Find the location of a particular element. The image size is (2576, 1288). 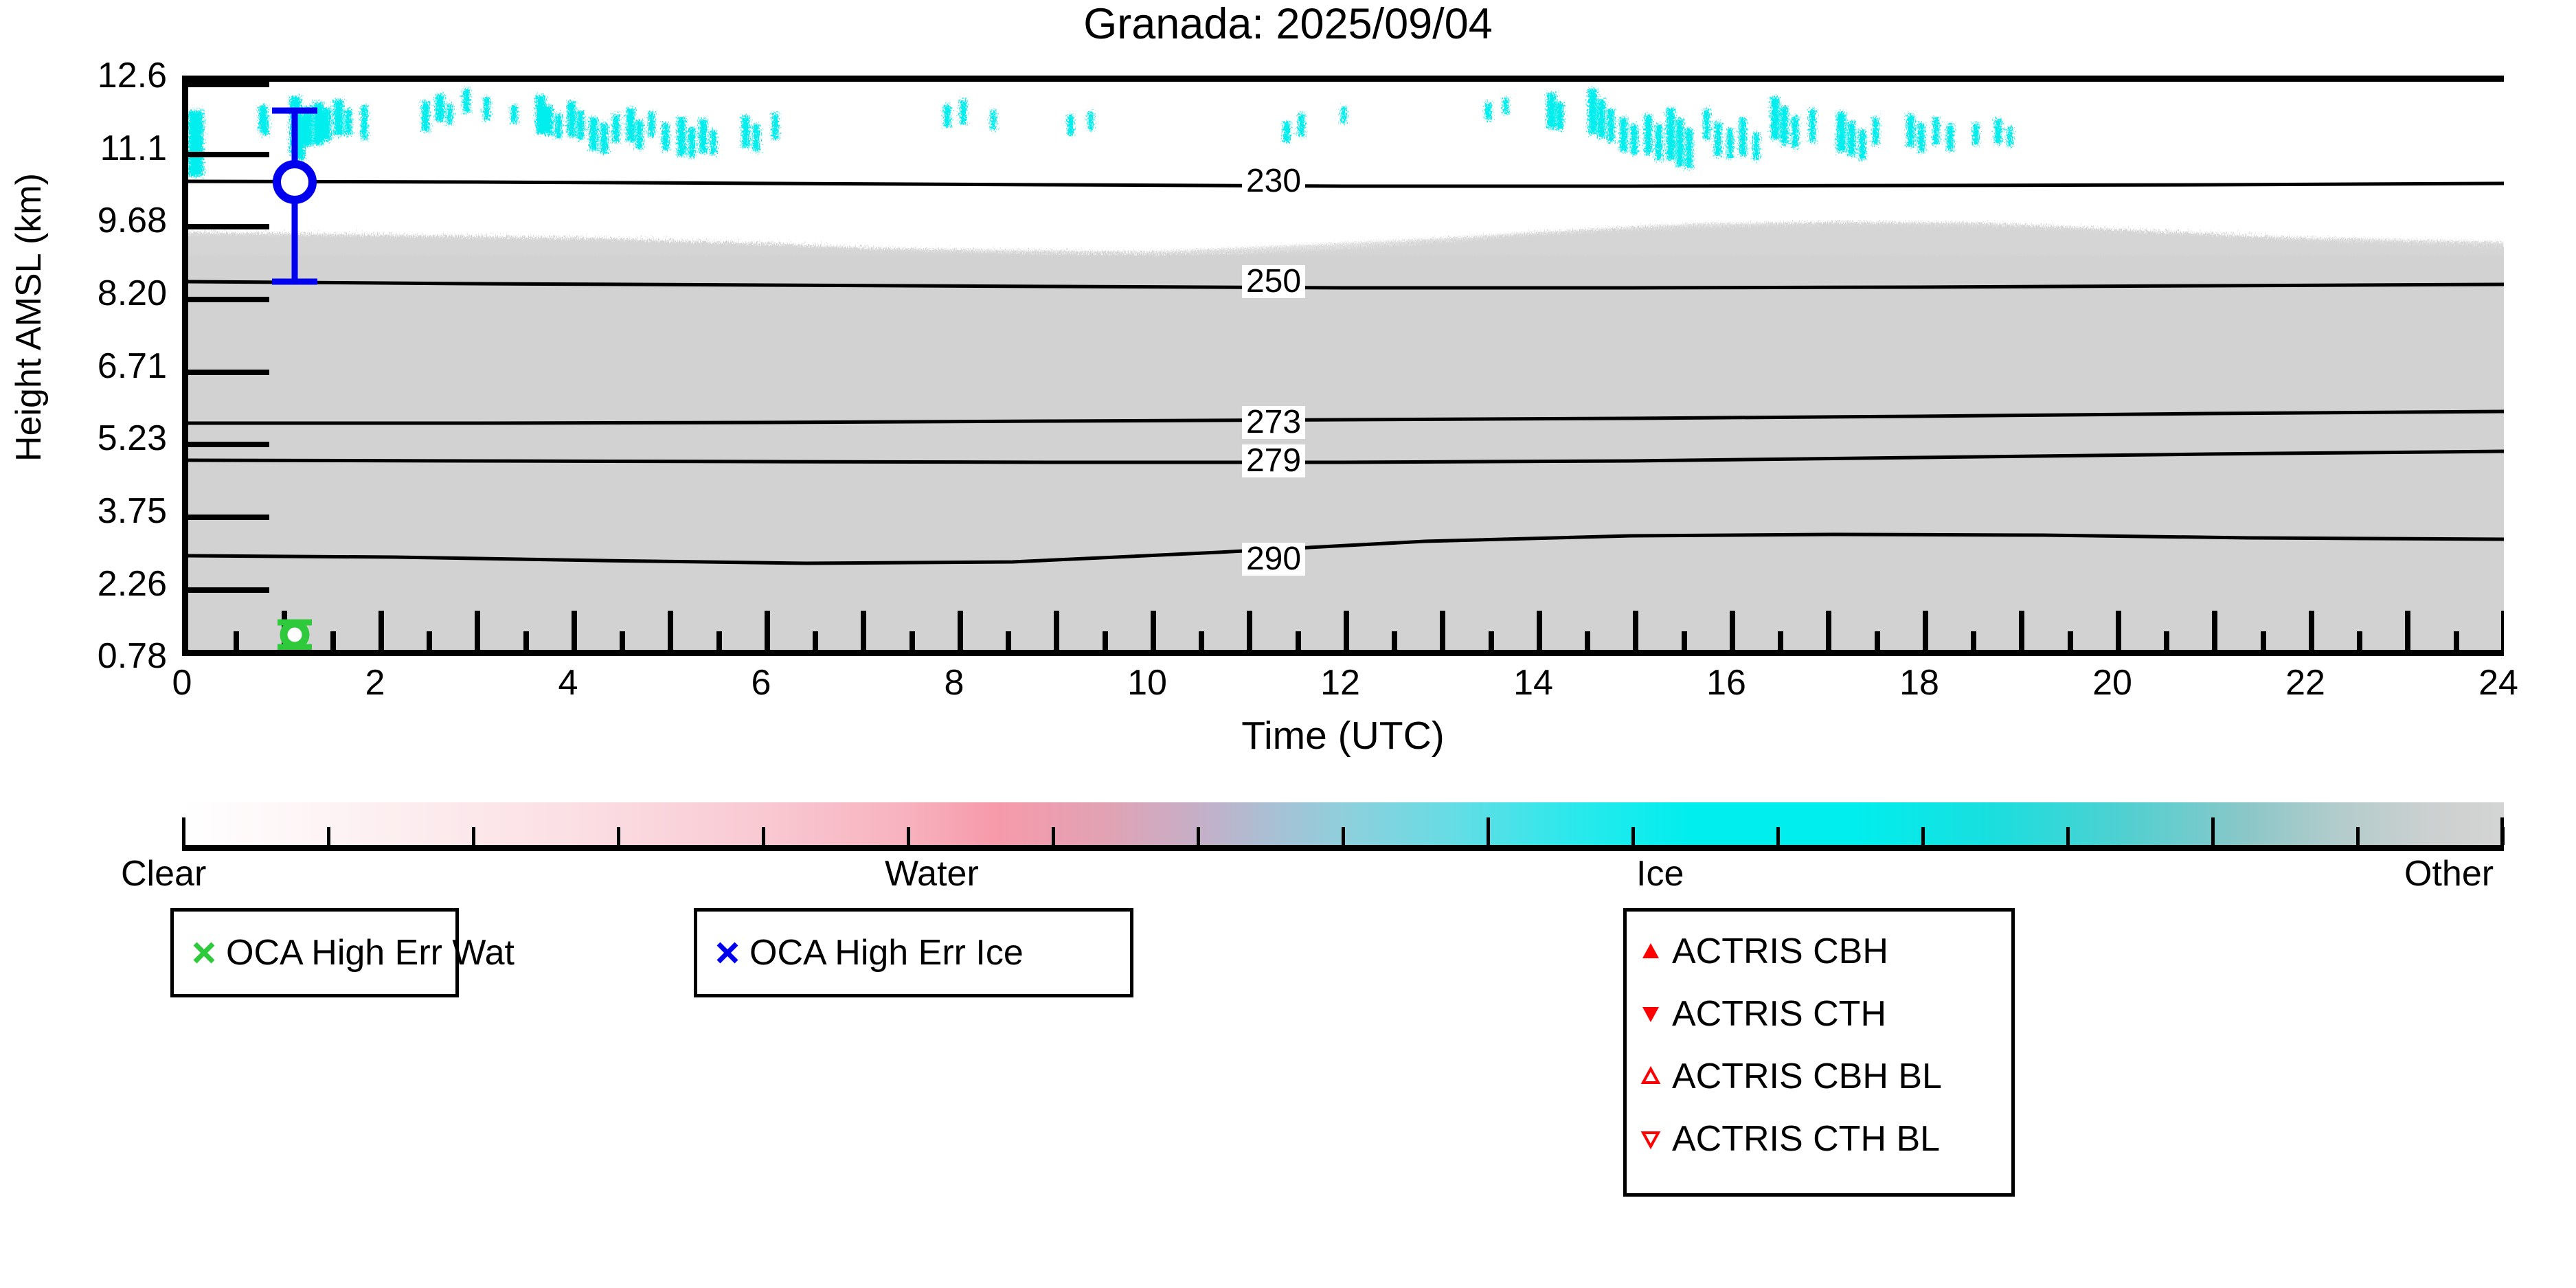

x-axis-label: Time (UTC) is located at coordinates (1343, 736).